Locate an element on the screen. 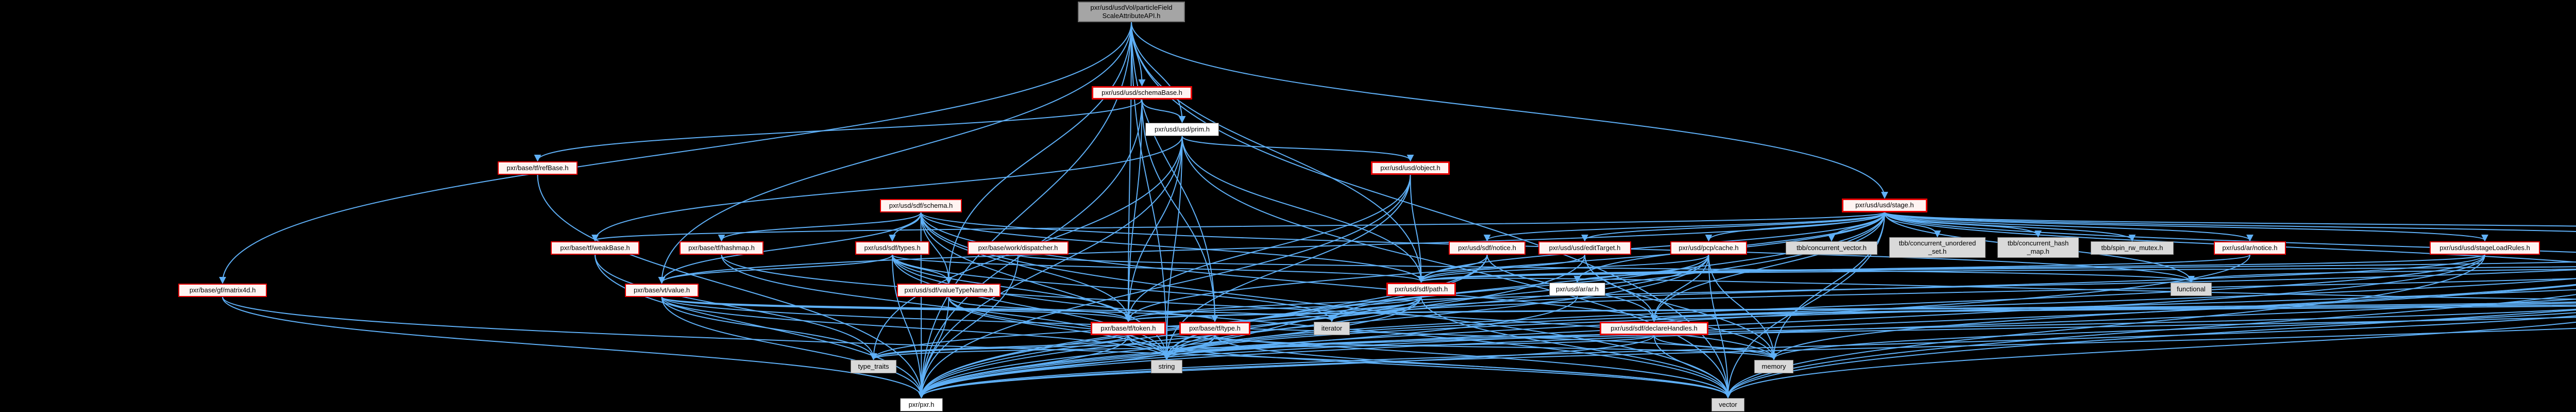  edge-tfType-to-typeTraits is located at coordinates (1042, 347).